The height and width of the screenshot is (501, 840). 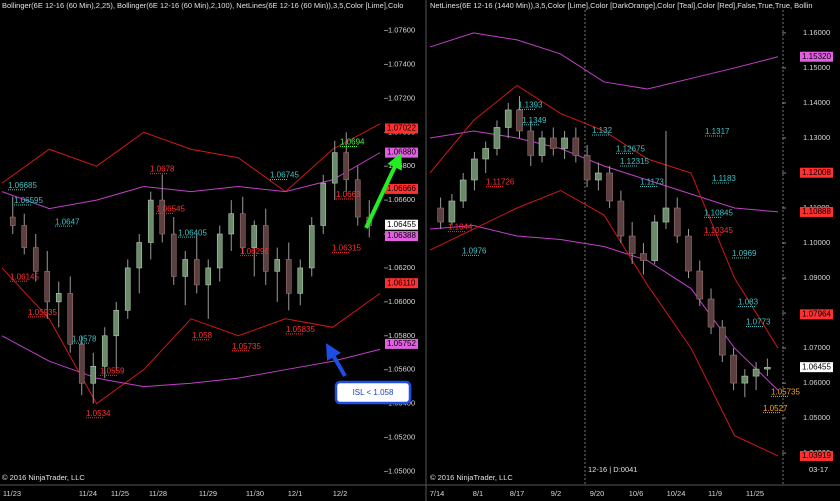 I want to click on level-label: 1.11726, so click(x=500, y=182).